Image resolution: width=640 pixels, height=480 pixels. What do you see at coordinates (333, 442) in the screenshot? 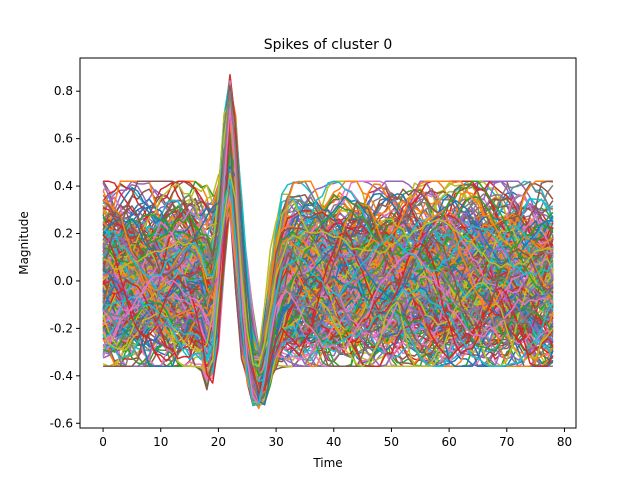
I see `x-tick-label: 40` at bounding box center [333, 442].